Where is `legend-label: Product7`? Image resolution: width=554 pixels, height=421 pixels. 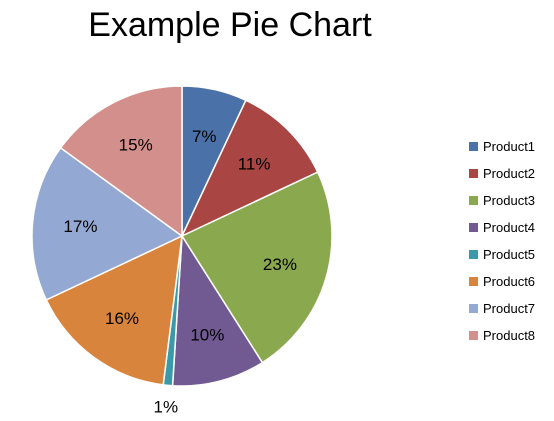 legend-label: Product7 is located at coordinates (509, 308).